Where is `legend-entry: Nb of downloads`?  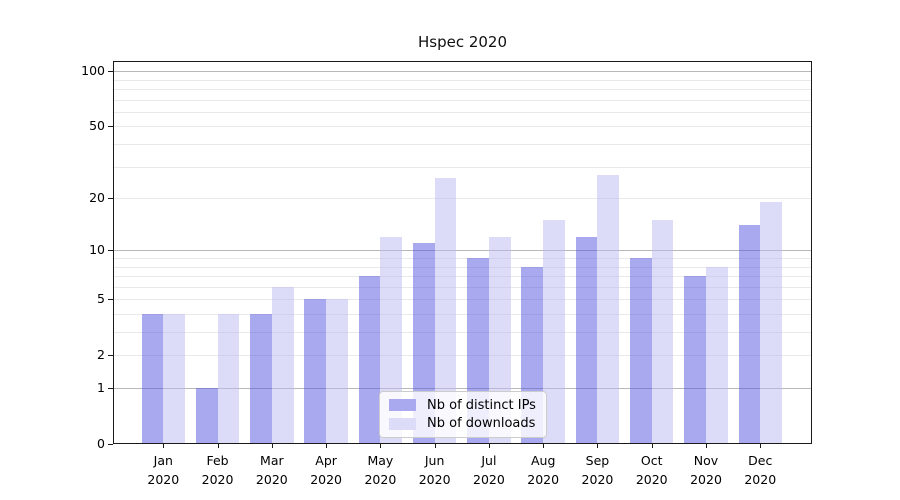 legend-entry: Nb of downloads is located at coordinates (463, 423).